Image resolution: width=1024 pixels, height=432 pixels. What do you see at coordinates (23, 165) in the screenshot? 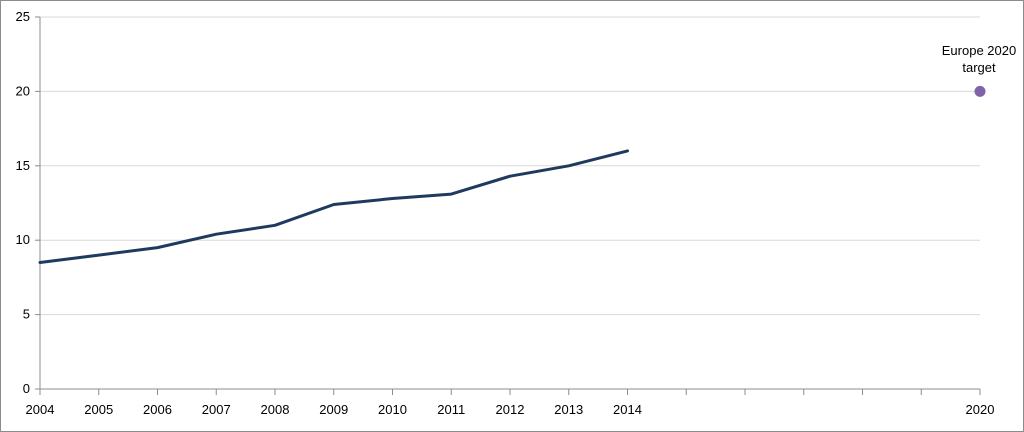
I see `y-tick-label: 15` at bounding box center [23, 165].